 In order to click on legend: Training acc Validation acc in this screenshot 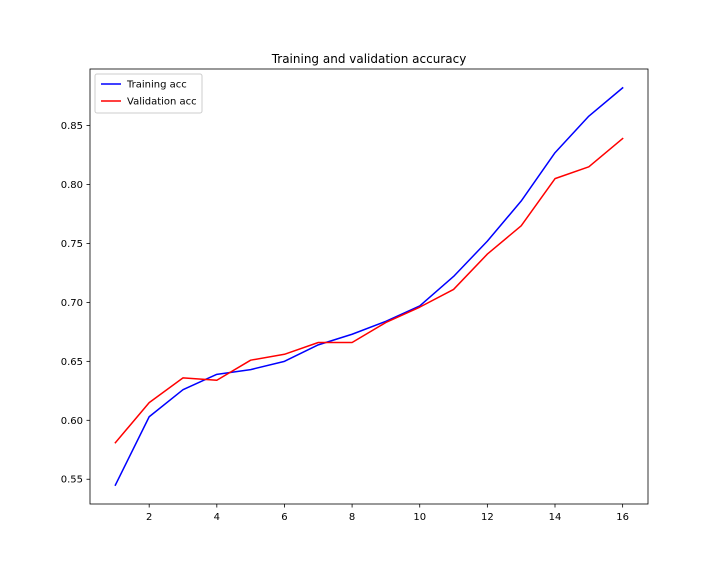, I will do `click(148, 93)`.